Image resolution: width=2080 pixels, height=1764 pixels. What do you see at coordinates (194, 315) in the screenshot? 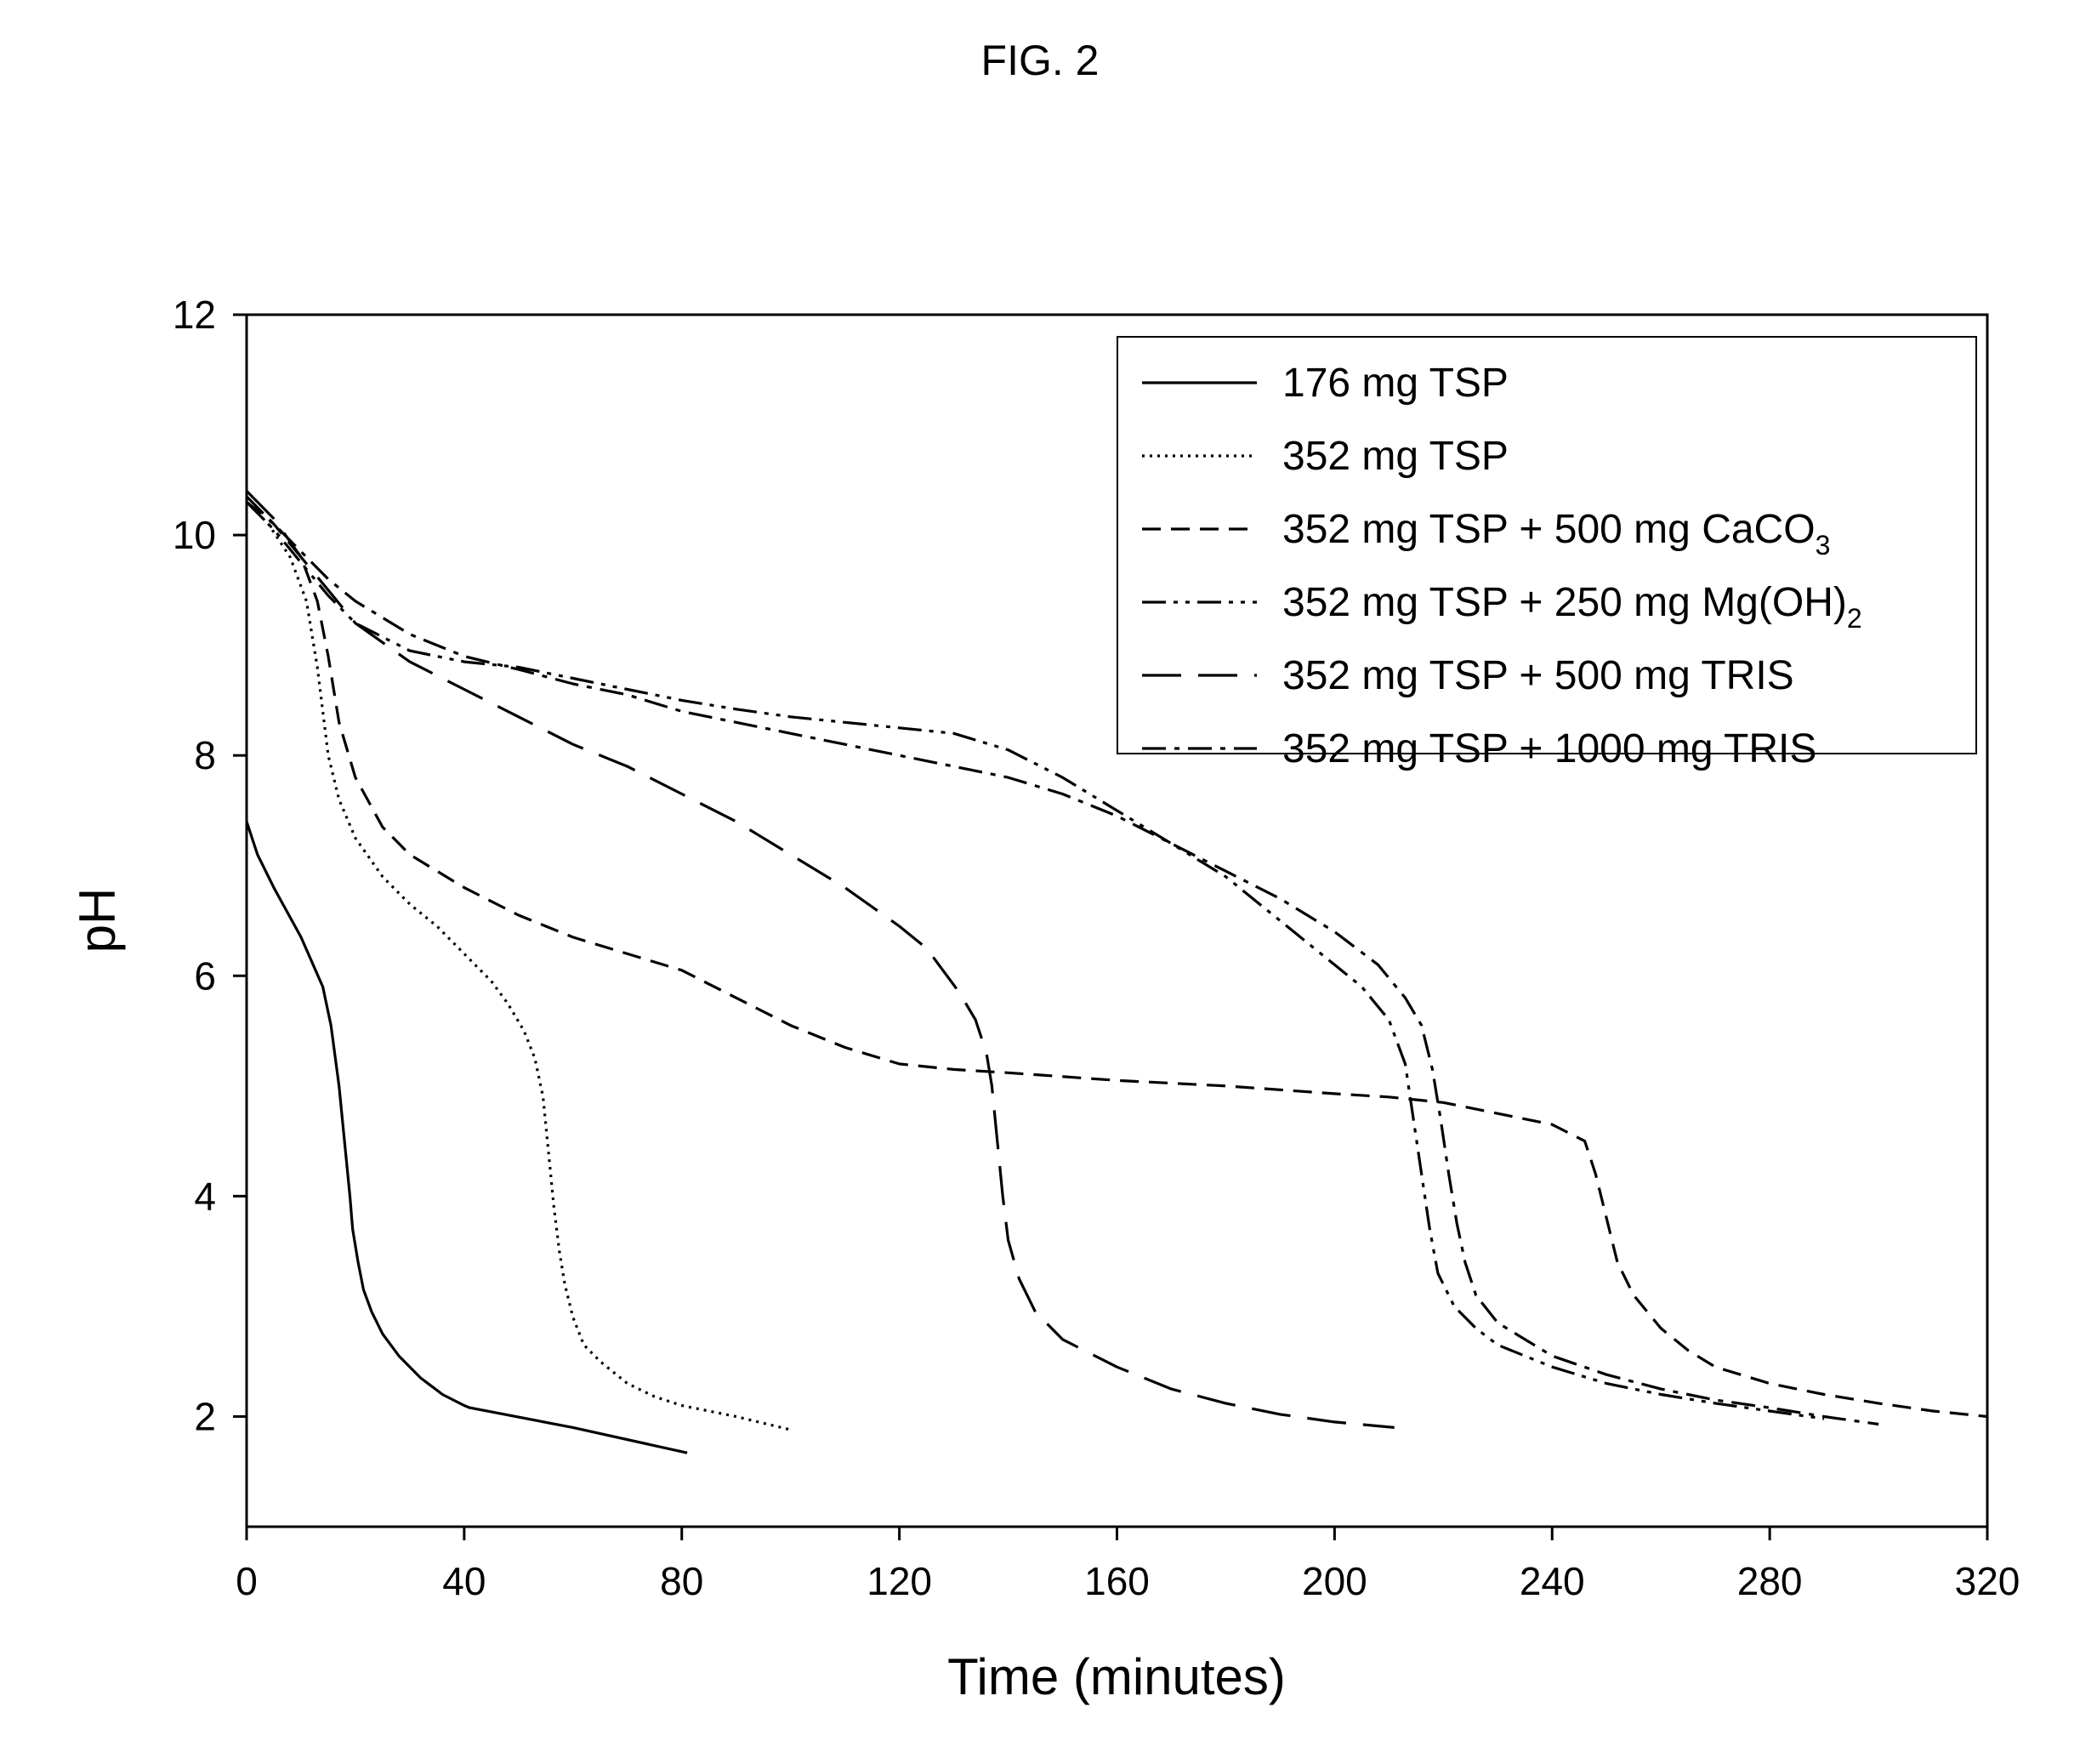
I see `y-tick-label: 12` at bounding box center [194, 315].